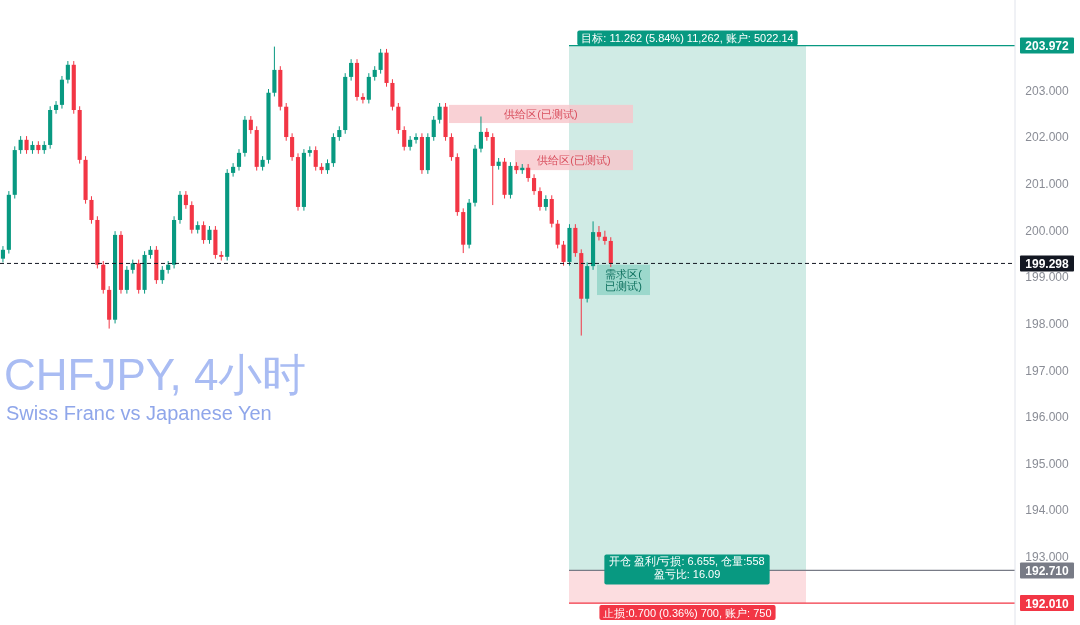 This screenshot has width=1080, height=625. I want to click on ref-line-label: 203.972, so click(1047, 46).